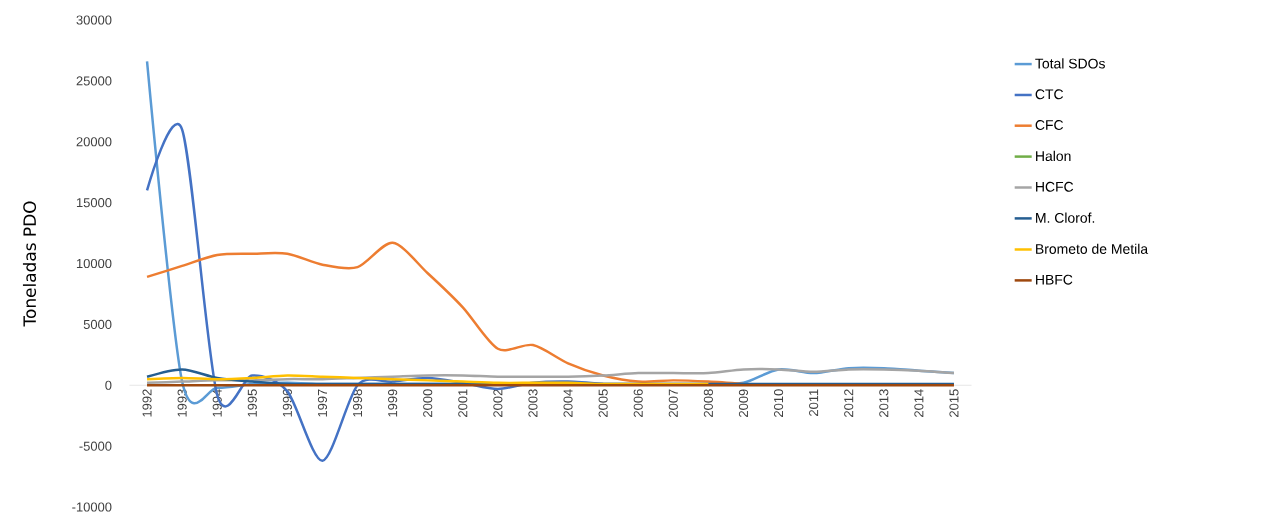 The width and height of the screenshot is (1266, 517). I want to click on legend-label: HBFC, so click(1054, 279).